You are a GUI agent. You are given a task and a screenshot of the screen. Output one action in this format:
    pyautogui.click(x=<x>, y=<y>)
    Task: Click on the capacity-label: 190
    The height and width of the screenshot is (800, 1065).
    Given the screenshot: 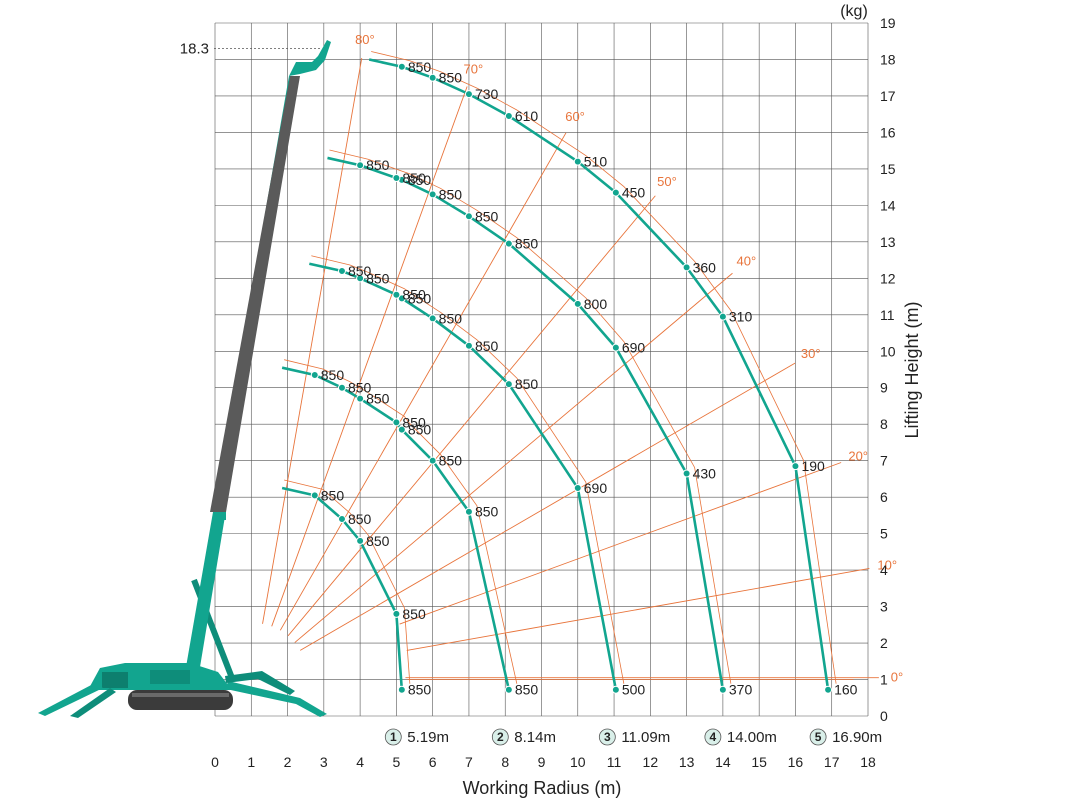 What is the action you would take?
    pyautogui.click(x=813, y=466)
    